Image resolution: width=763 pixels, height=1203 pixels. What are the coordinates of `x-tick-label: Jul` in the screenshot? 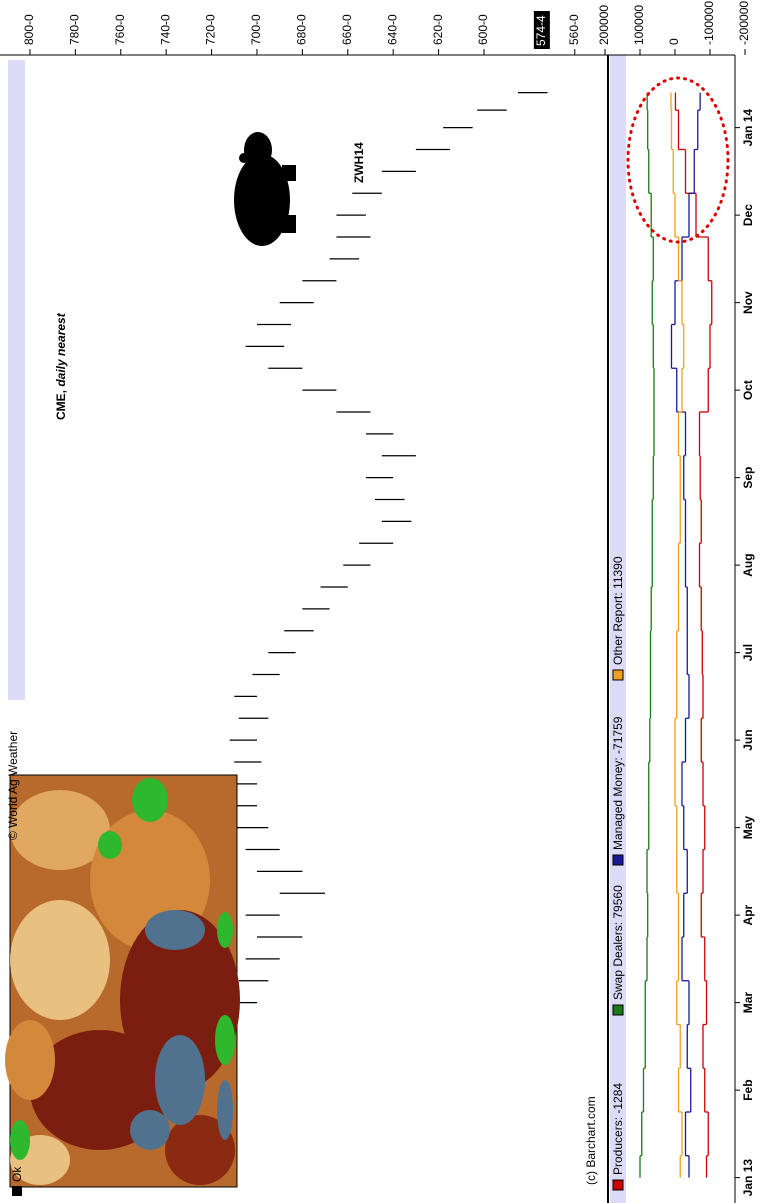 It's located at (748, 652).